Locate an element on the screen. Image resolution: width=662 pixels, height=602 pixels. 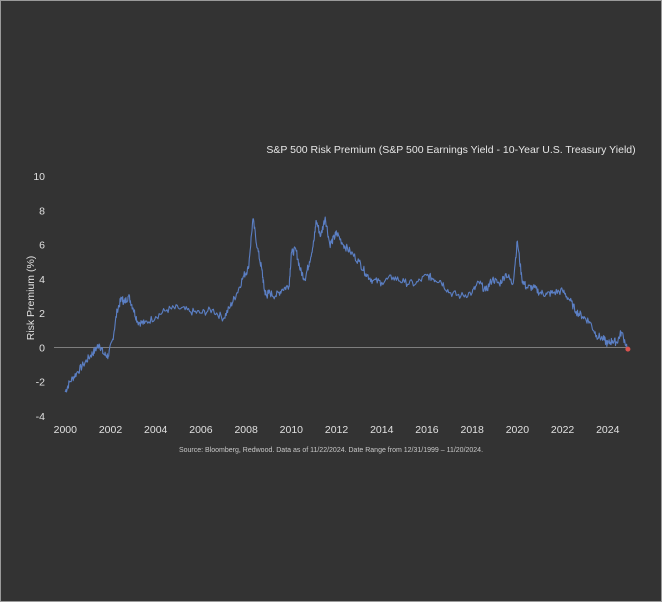
x-tick-label: 2008 is located at coordinates (246, 430).